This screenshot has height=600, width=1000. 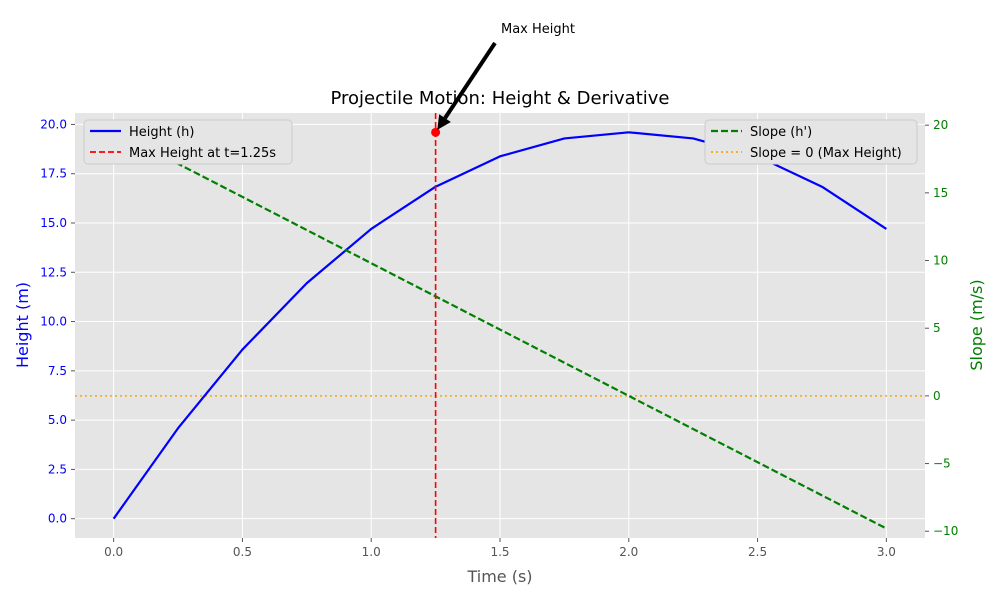 I want to click on annotation-arrow-shaft, so click(x=470, y=80).